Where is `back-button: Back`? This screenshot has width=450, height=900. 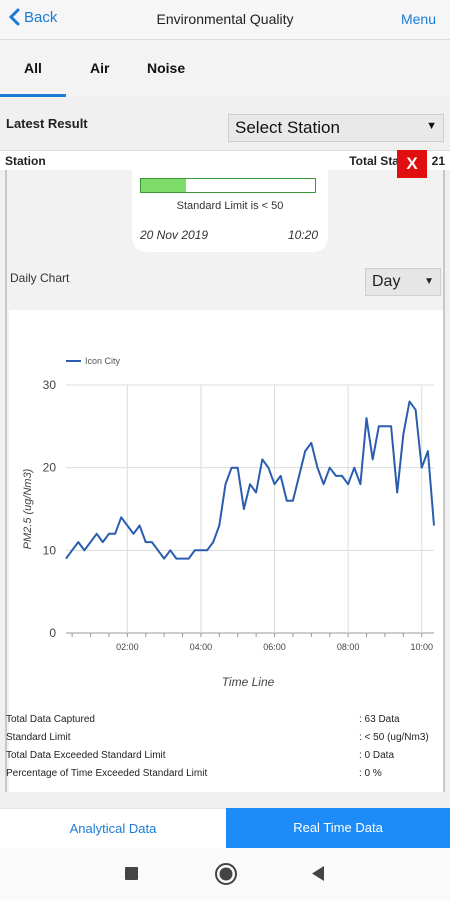
back-button: Back is located at coordinates (32, 17).